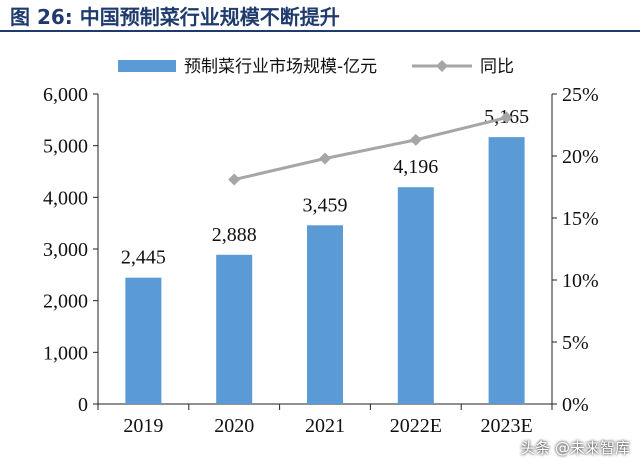 This screenshot has height=462, width=640. I want to click on bar-value-label: 2,888, so click(234, 235).